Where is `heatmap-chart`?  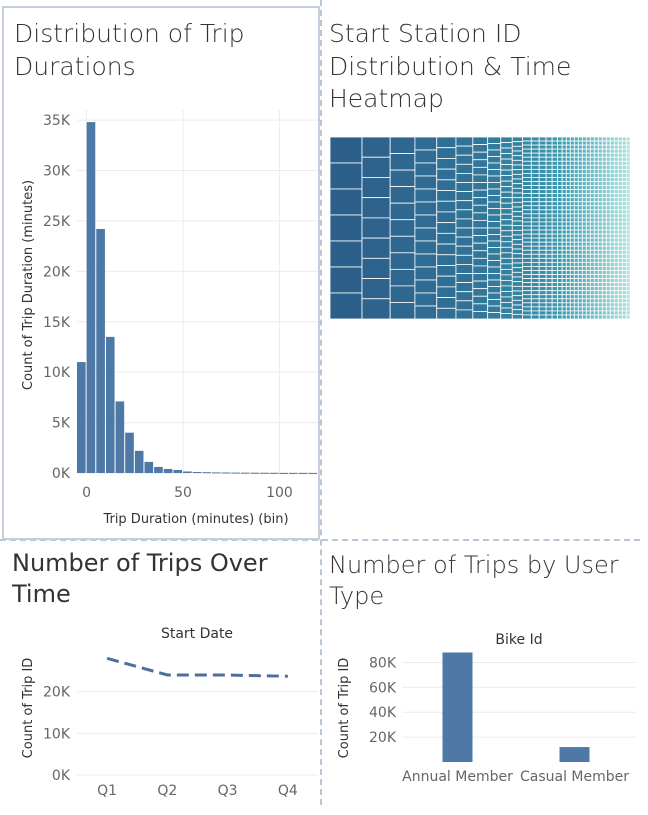 heatmap-chart is located at coordinates (480, 228).